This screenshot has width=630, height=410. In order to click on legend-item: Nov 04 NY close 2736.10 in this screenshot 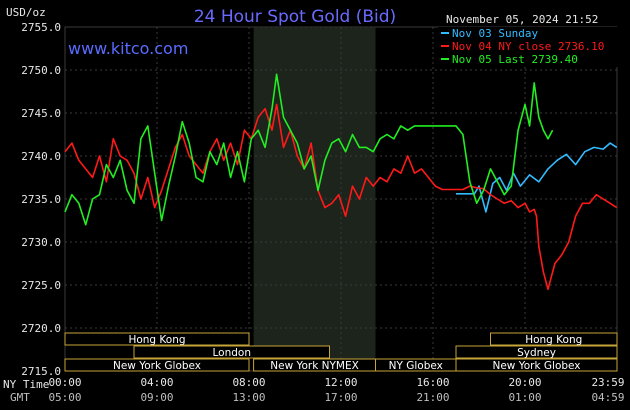, I will do `click(528, 46)`.